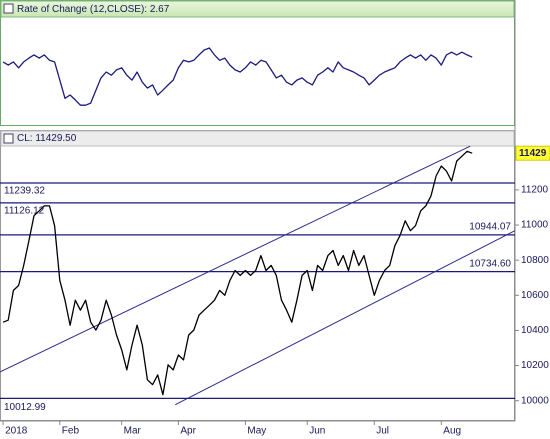  I want to click on y-tick-label: 10400, so click(535, 330).